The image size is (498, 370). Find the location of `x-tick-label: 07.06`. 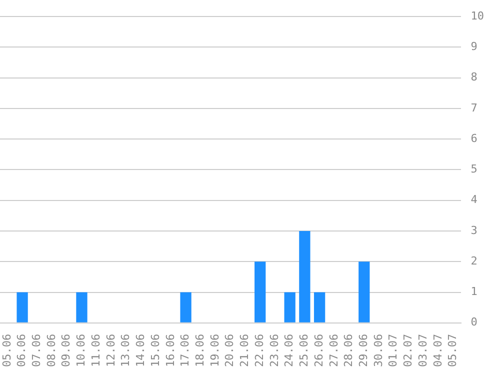

x-tick-label: 07.06 is located at coordinates (37, 351).